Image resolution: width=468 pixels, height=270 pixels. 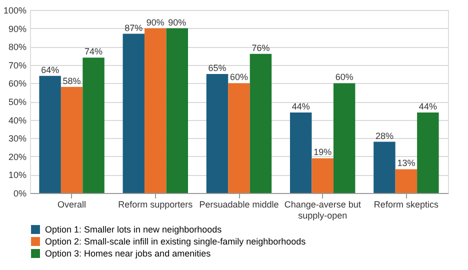 I want to click on y-tick-label: 30%, so click(x=17, y=139).